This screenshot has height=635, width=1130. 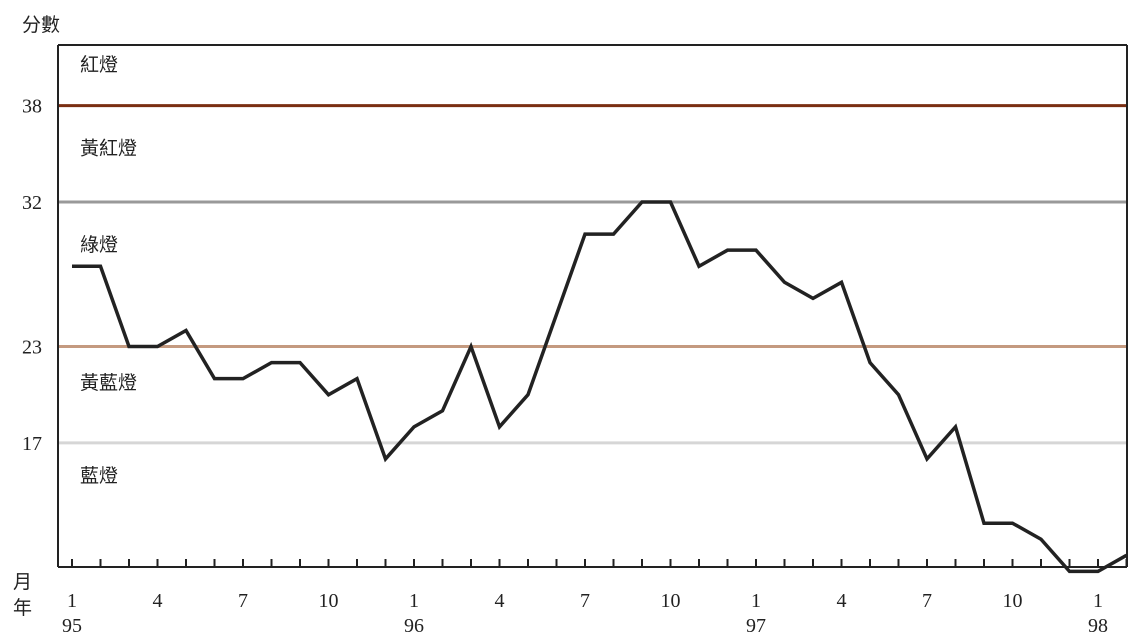 What do you see at coordinates (32, 275) in the screenshot?
I see `y-axis-ticks: 38 32 23 17` at bounding box center [32, 275].